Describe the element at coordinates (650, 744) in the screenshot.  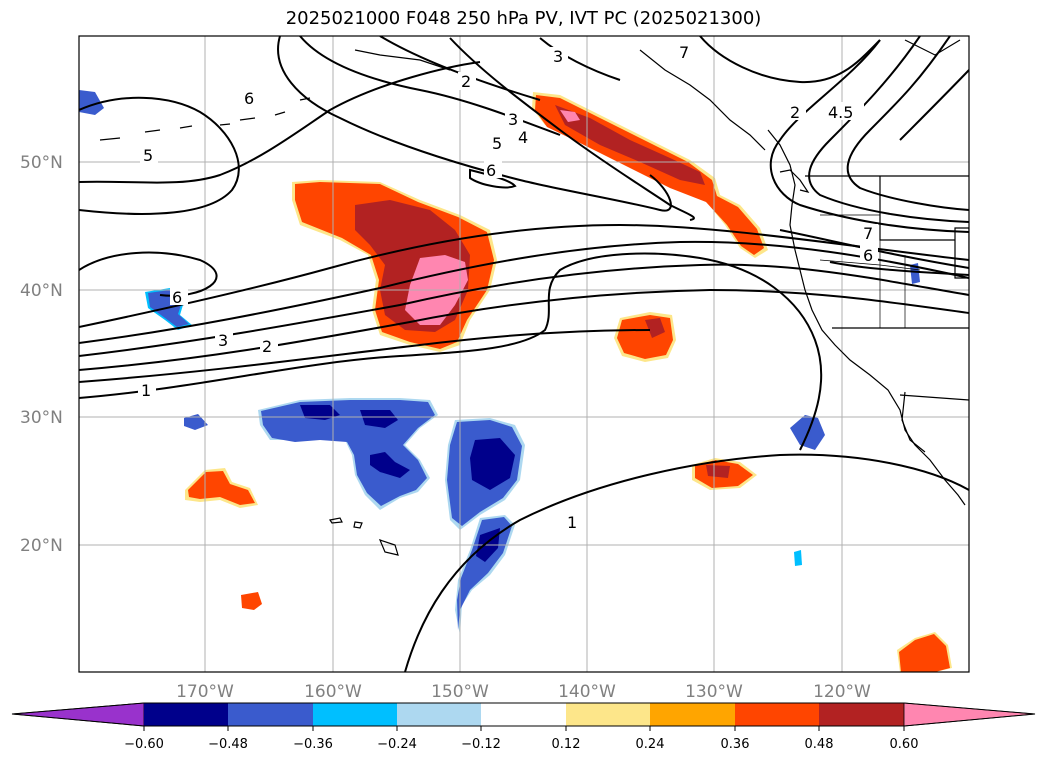
I see `colorbar-tick-label: 0.24` at that location.